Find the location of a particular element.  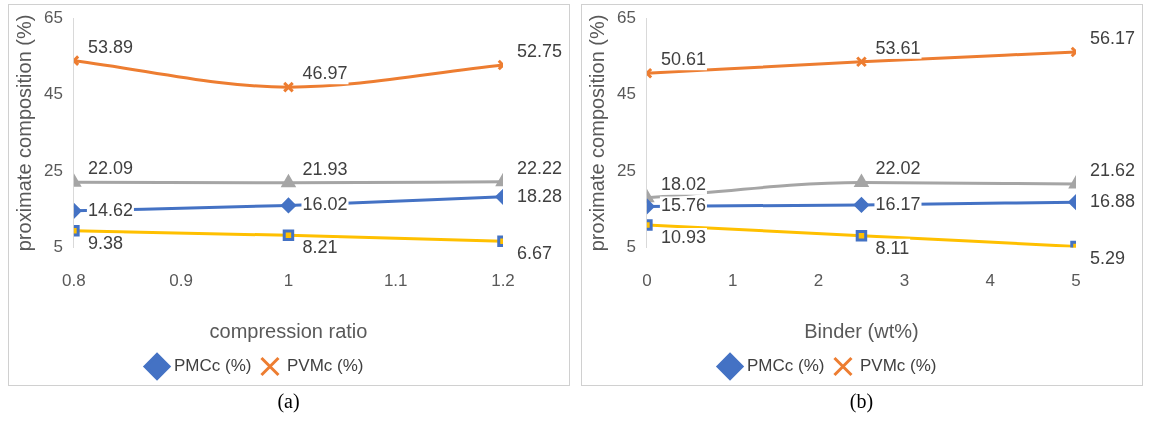

x-tick-label: 0.8 is located at coordinates (73, 281).